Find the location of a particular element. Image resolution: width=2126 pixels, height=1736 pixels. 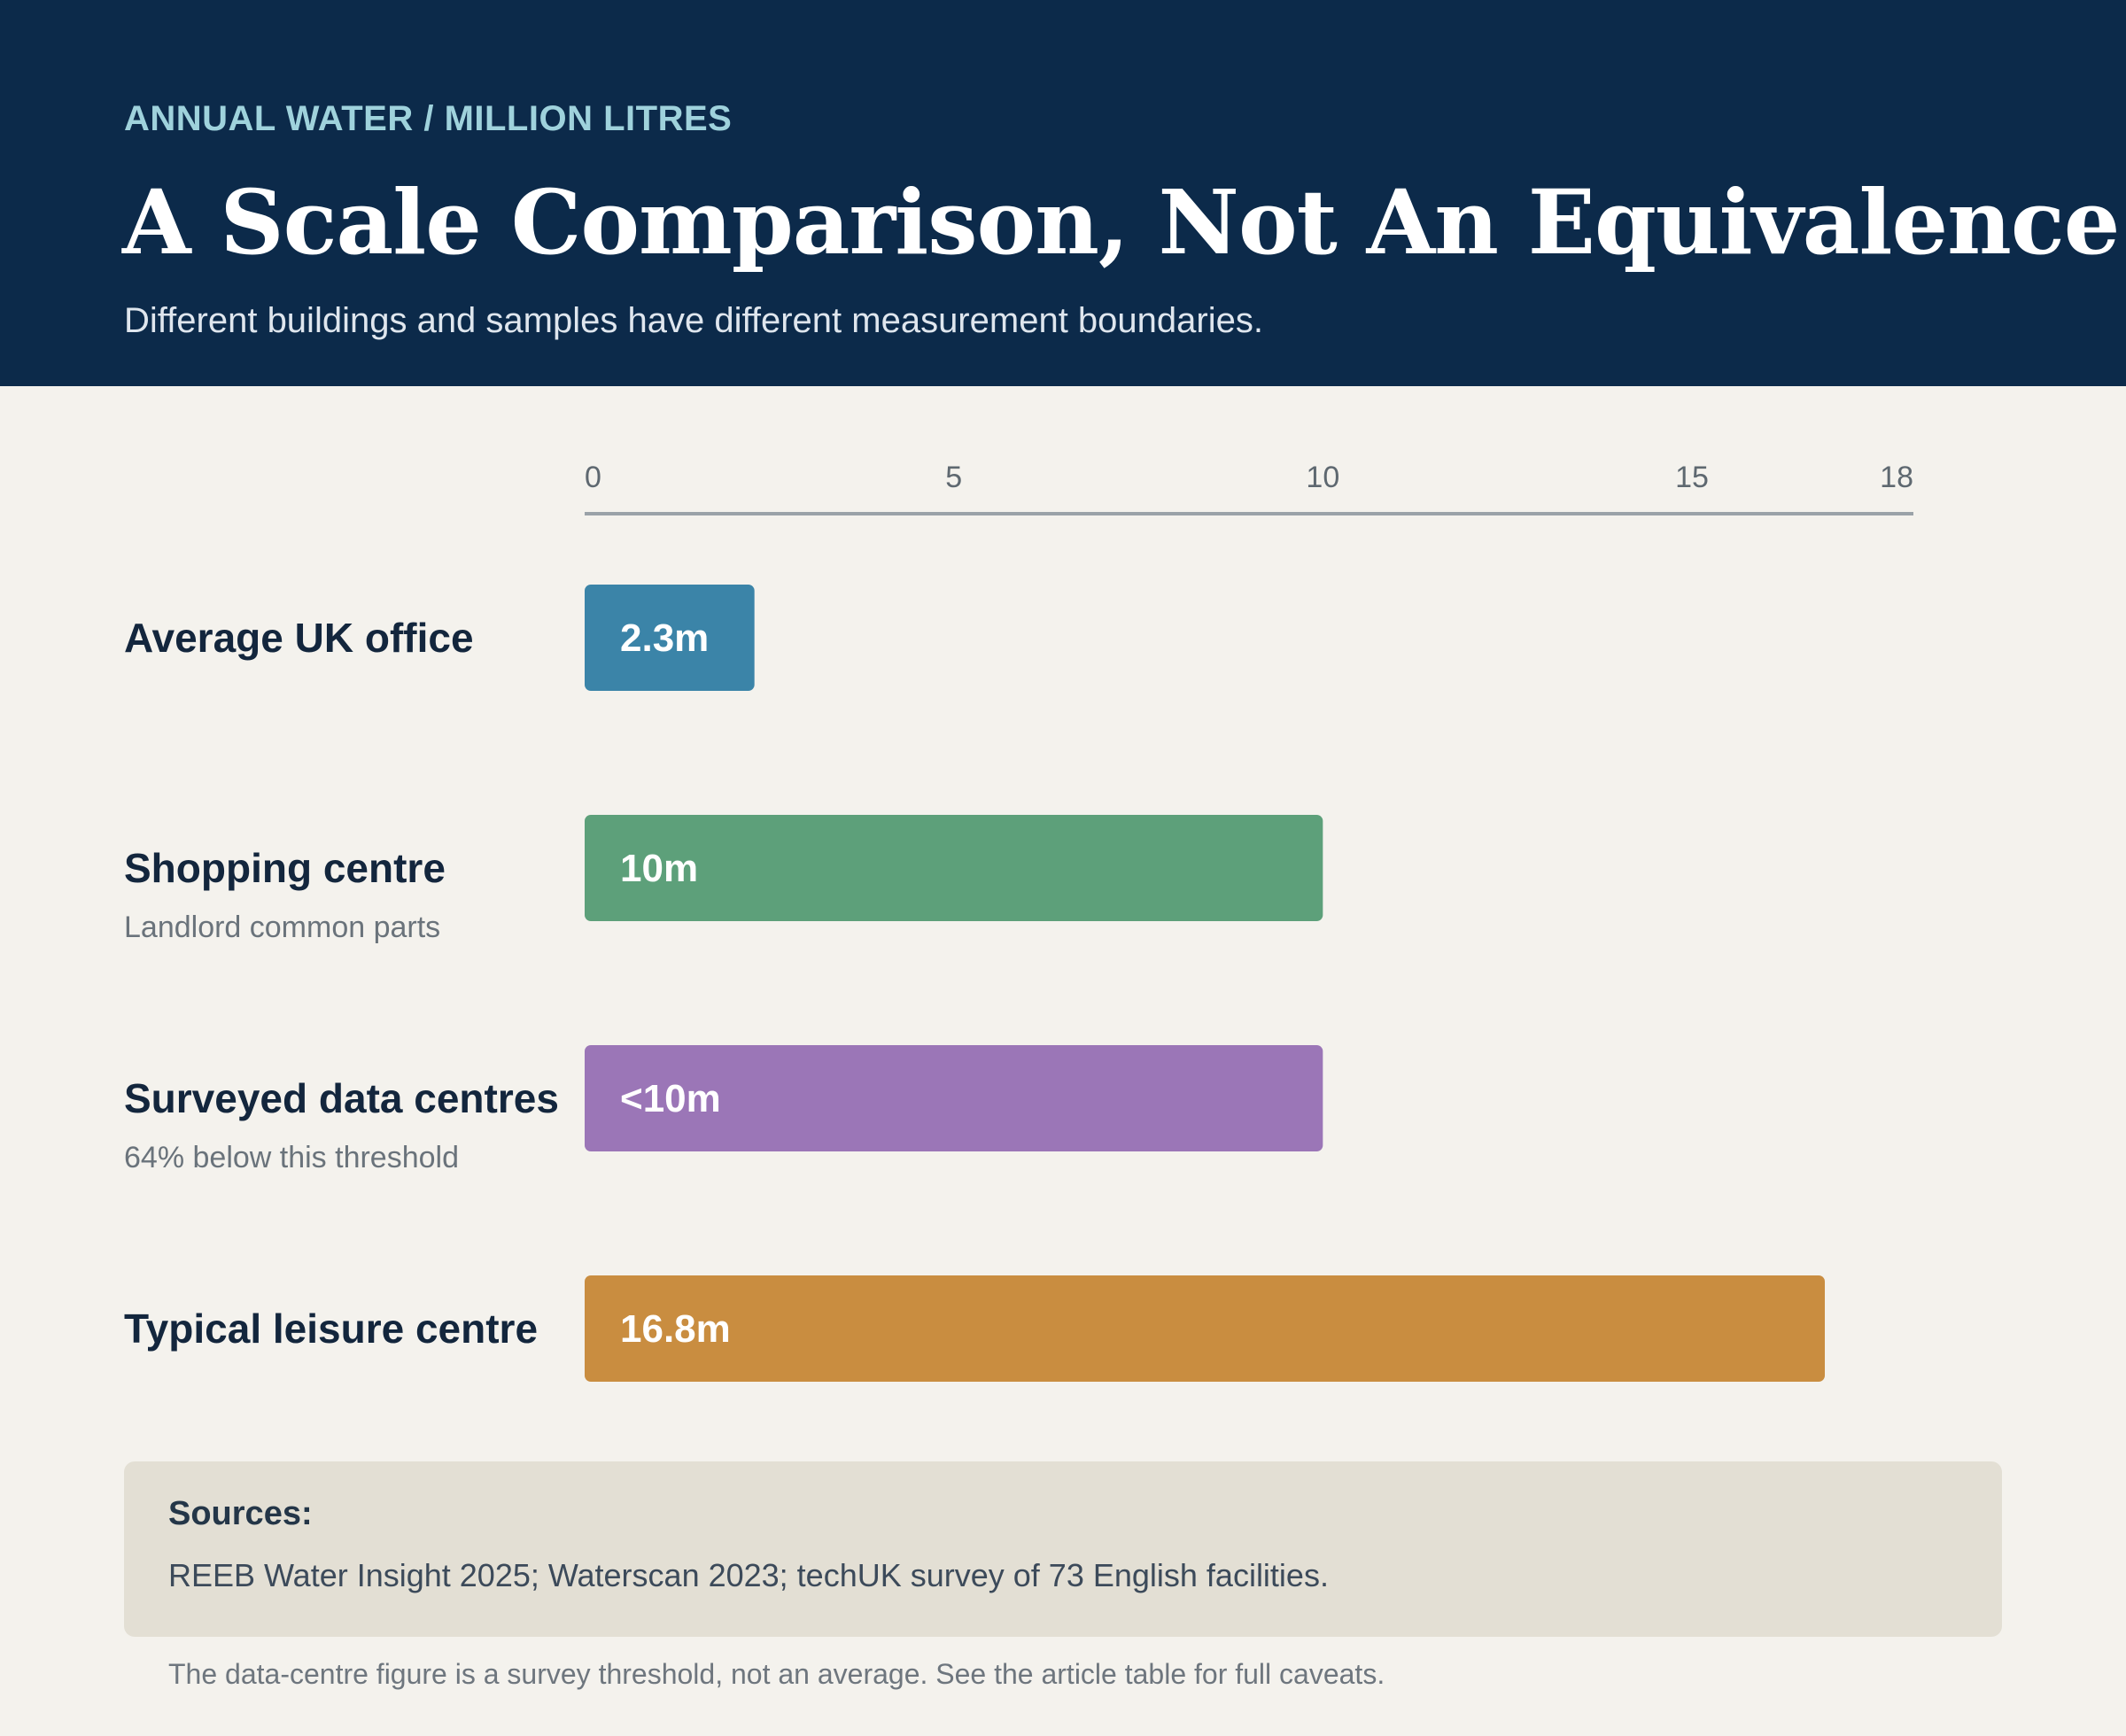

category-sublabel: Landlord common parts is located at coordinates (282, 927).